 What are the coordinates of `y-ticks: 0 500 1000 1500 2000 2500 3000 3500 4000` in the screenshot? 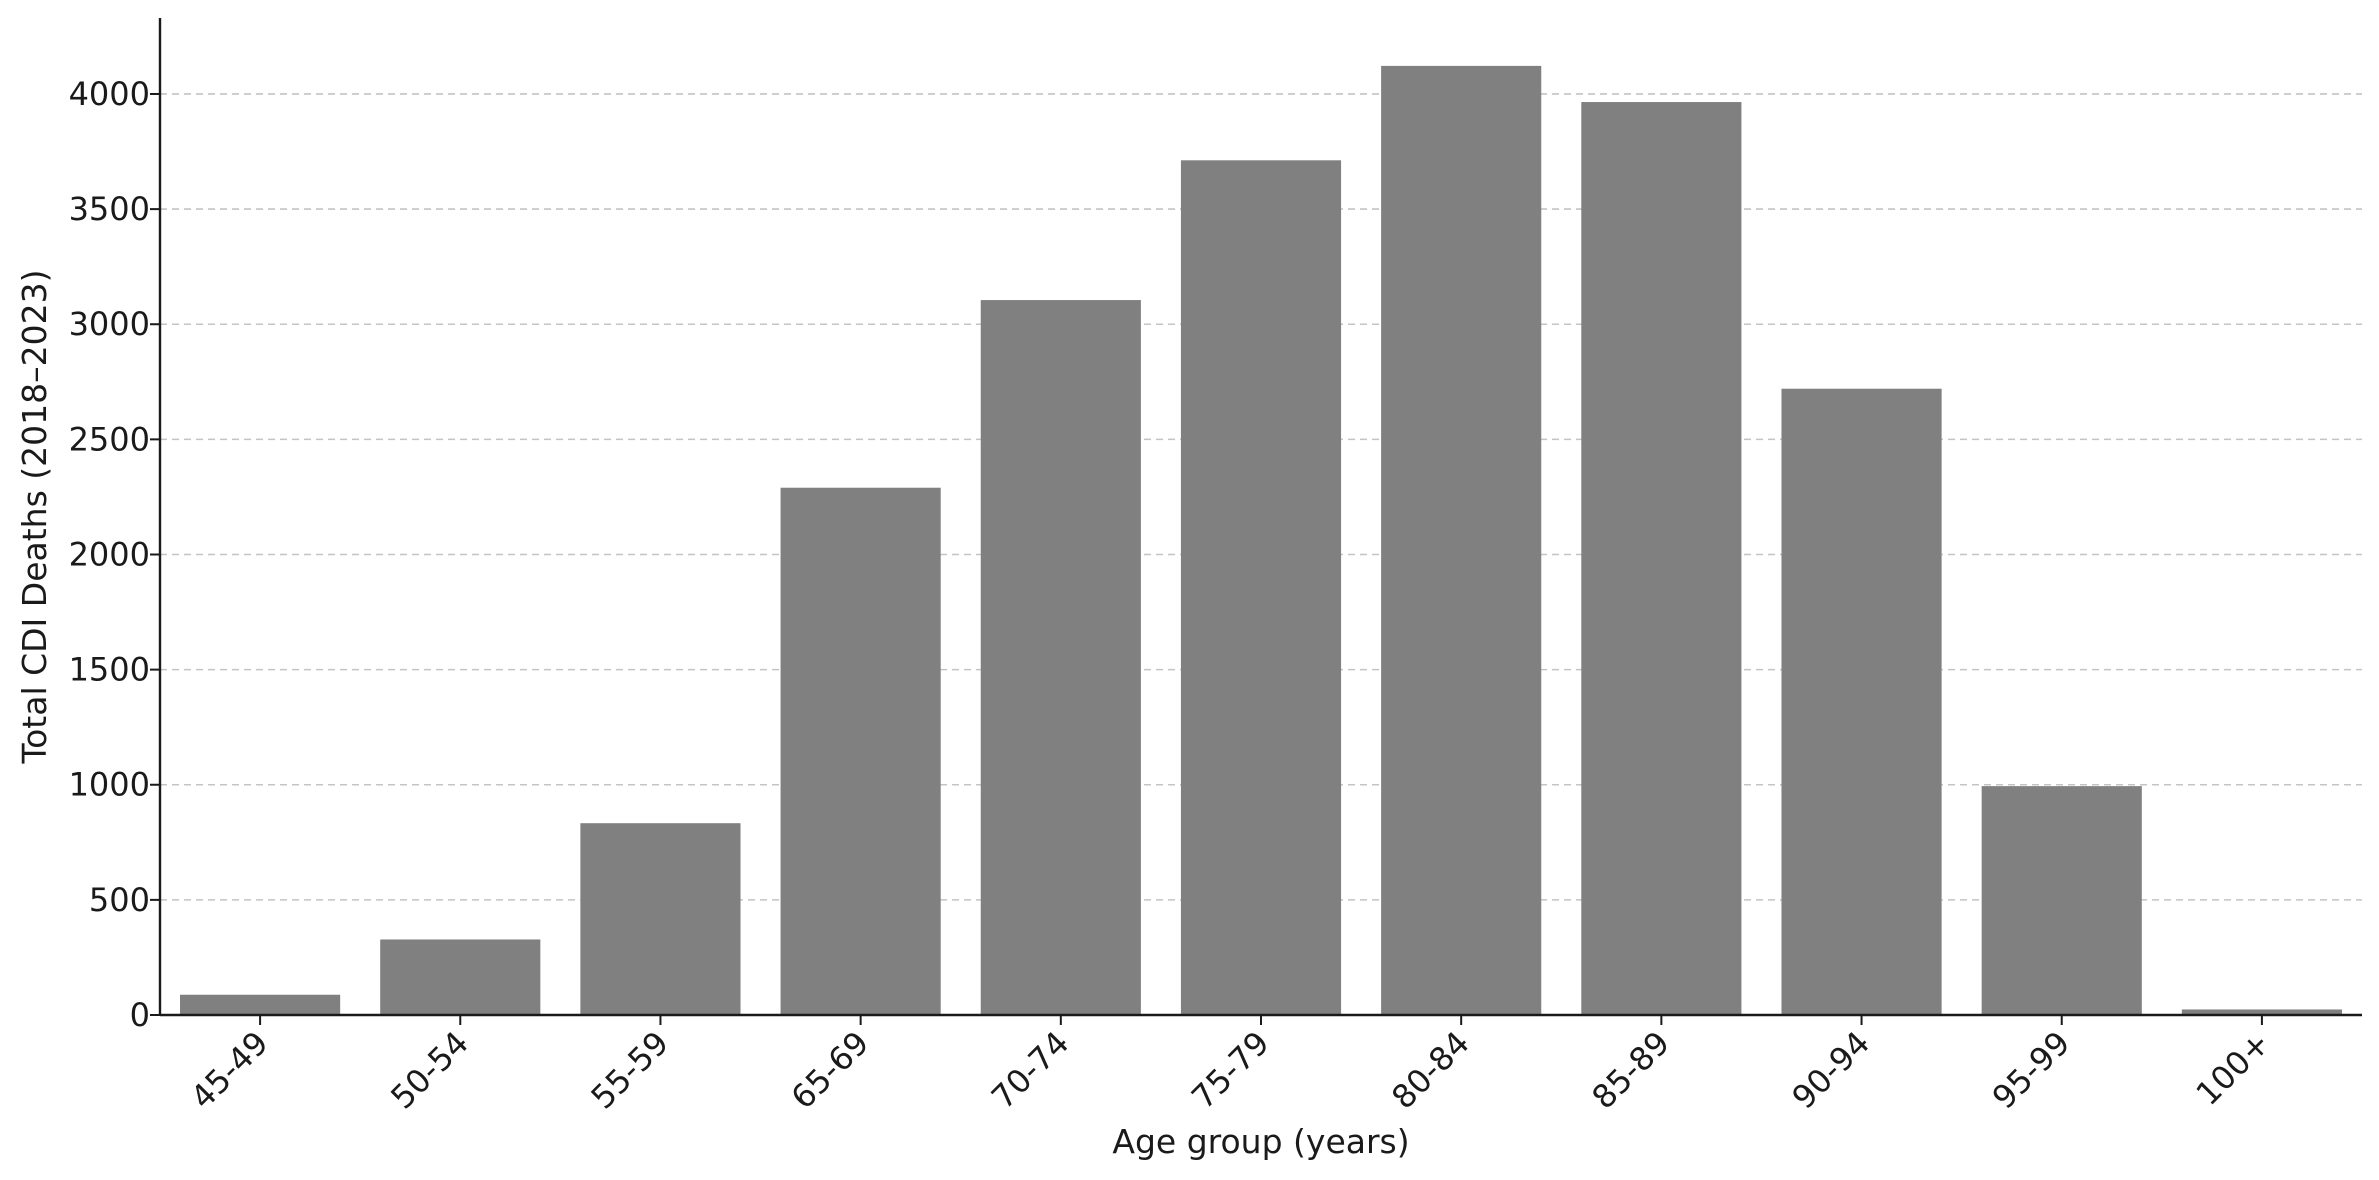 It's located at (114, 554).